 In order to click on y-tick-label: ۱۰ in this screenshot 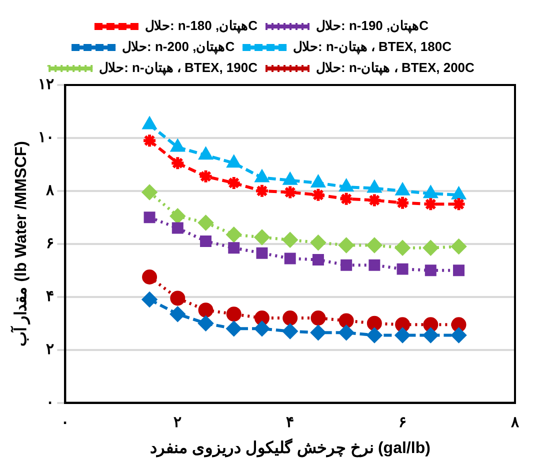, I will do `click(46, 137)`.